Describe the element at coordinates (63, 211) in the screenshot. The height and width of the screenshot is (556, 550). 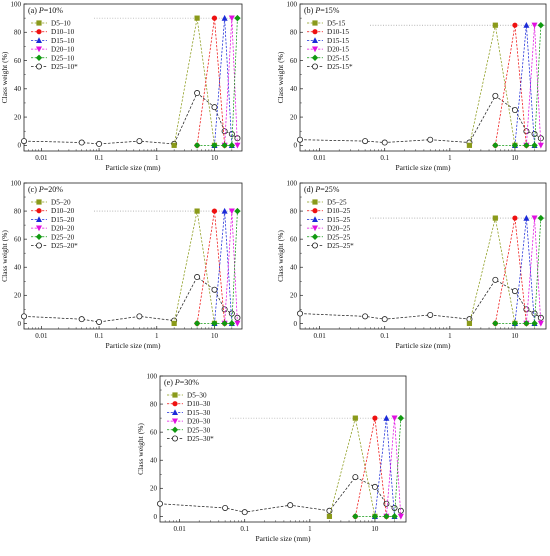
I see `legend-label: D10–20` at that location.